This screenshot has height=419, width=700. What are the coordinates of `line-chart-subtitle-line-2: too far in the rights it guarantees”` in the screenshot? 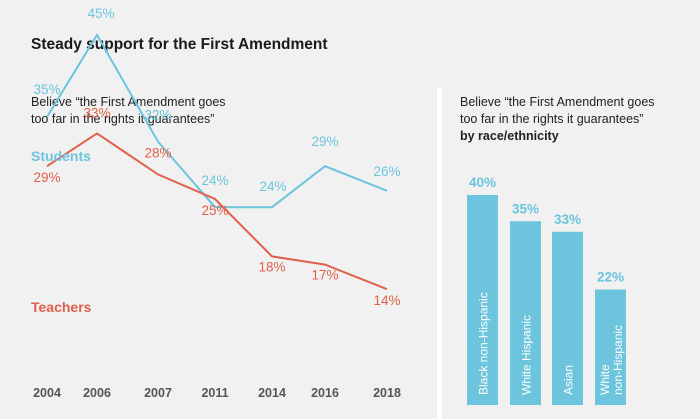 It's located at (123, 119).